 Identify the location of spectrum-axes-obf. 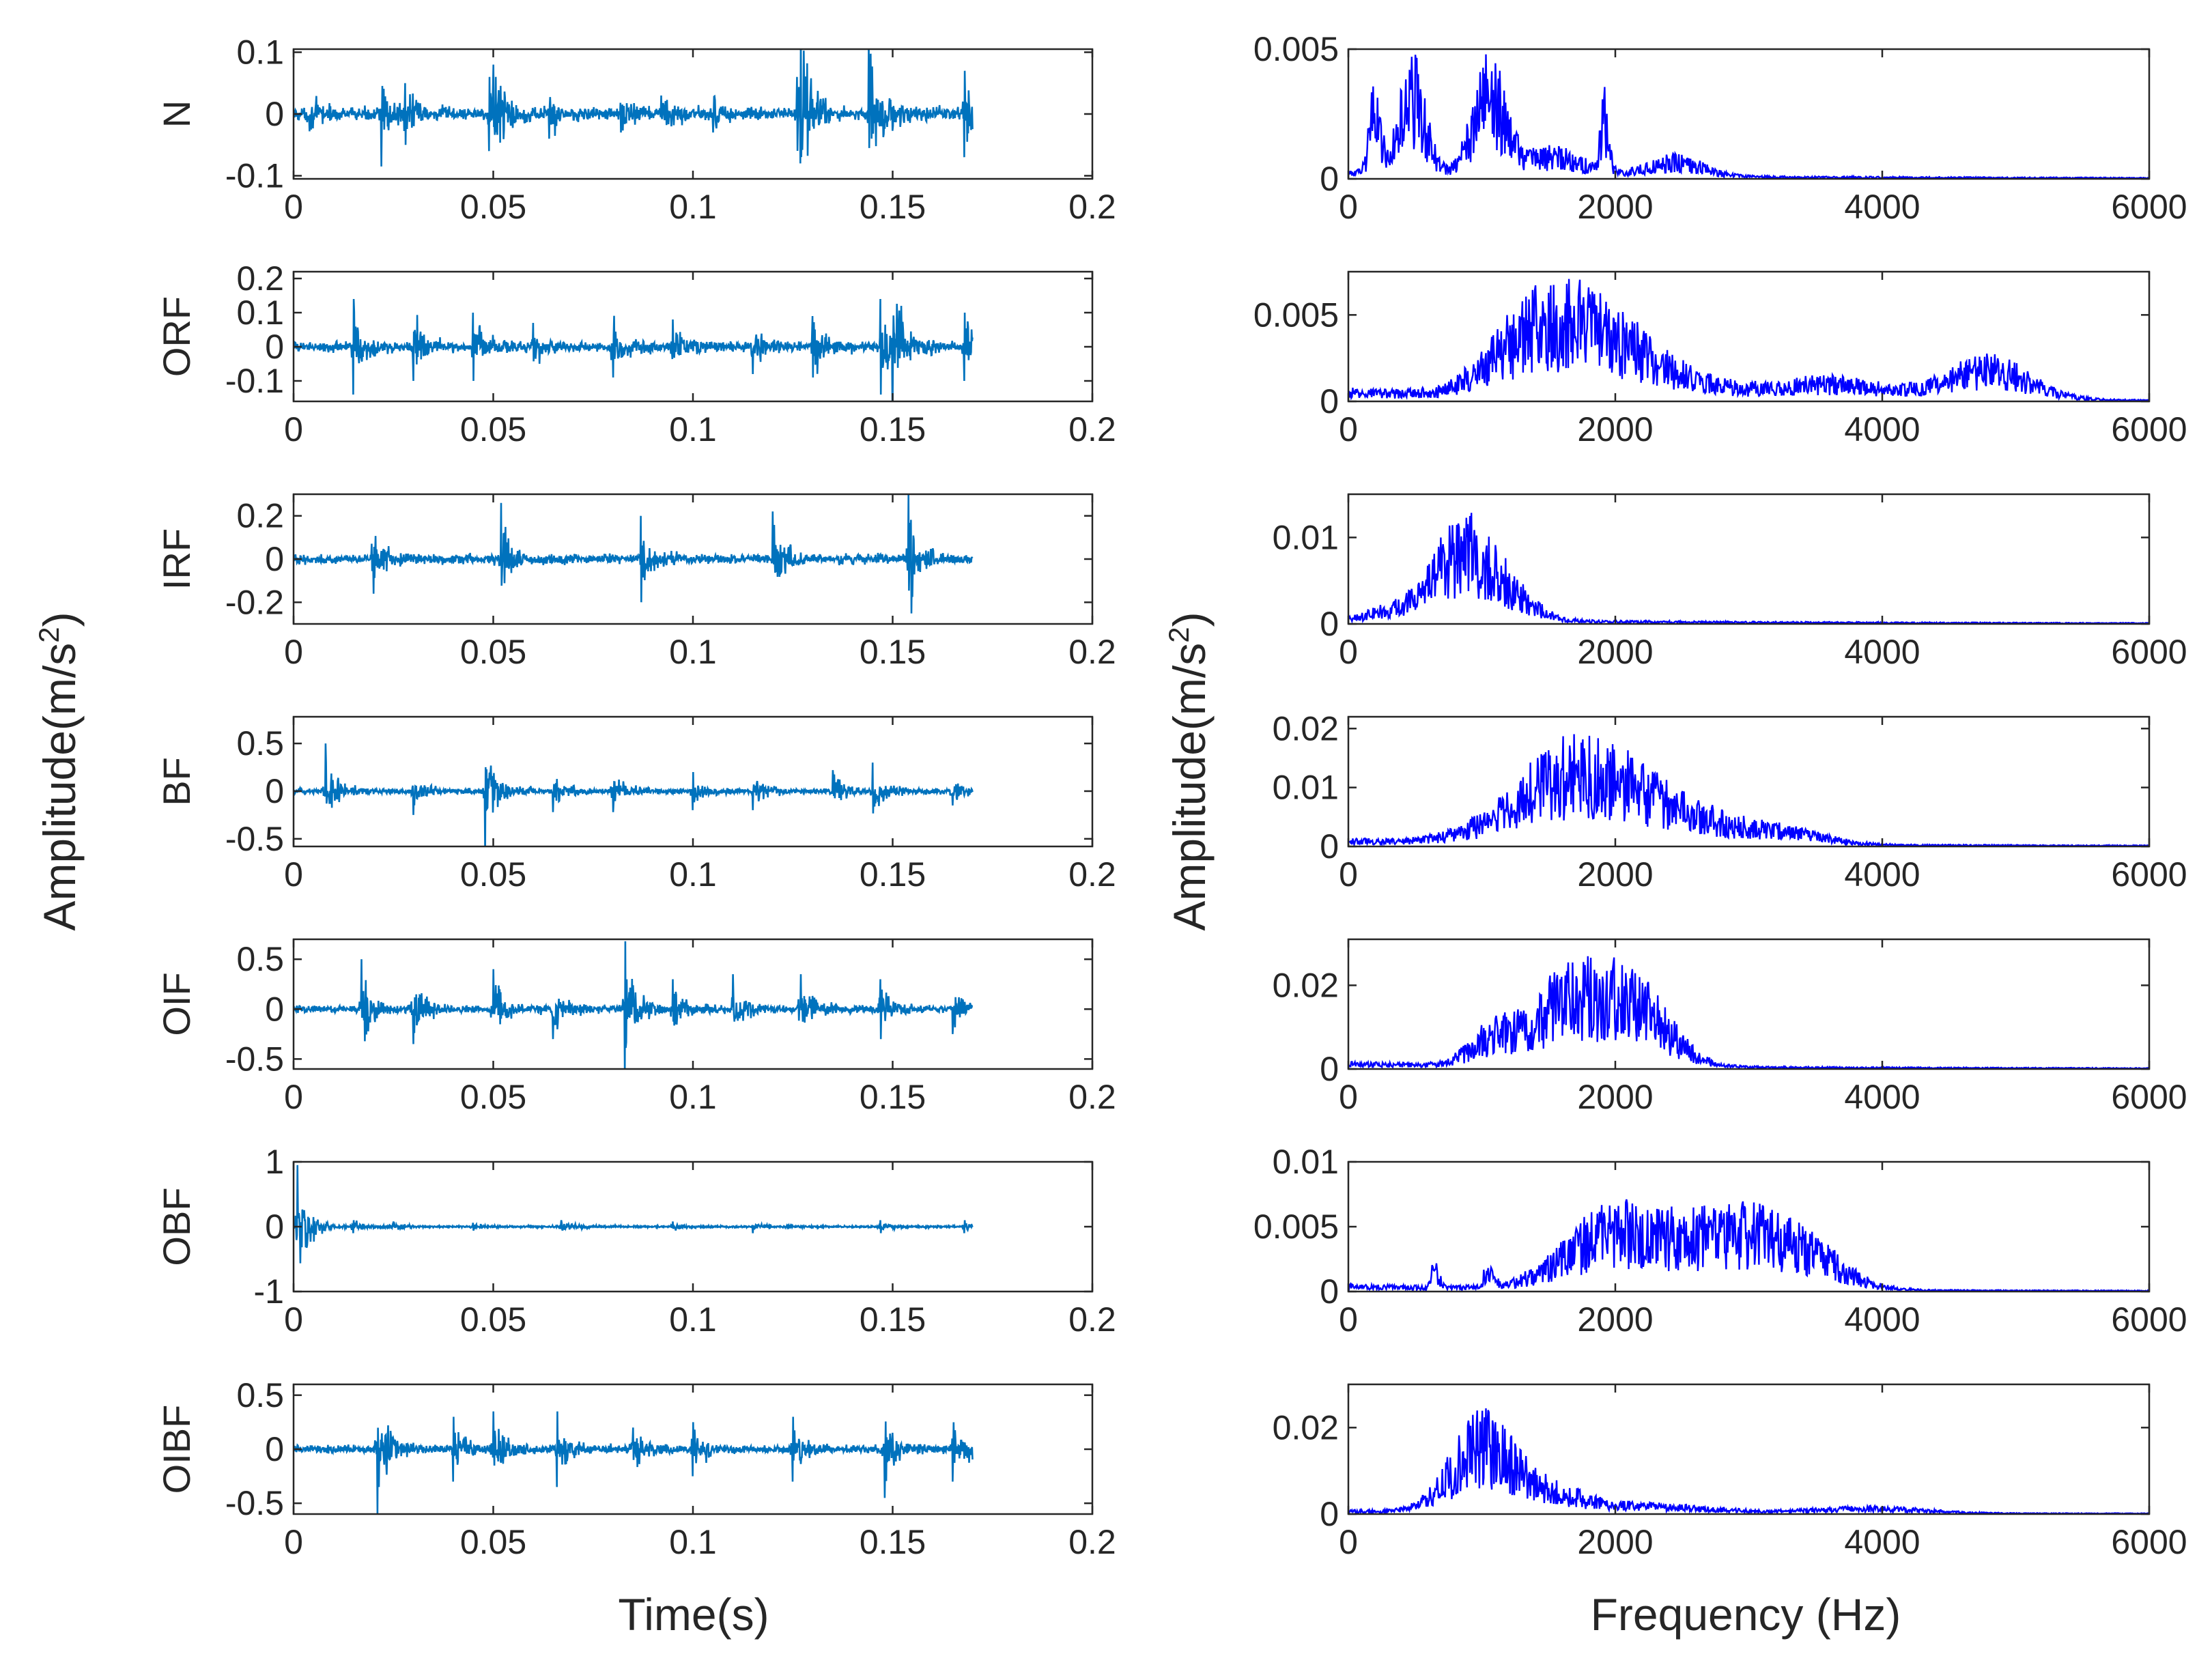
(1749, 1226).